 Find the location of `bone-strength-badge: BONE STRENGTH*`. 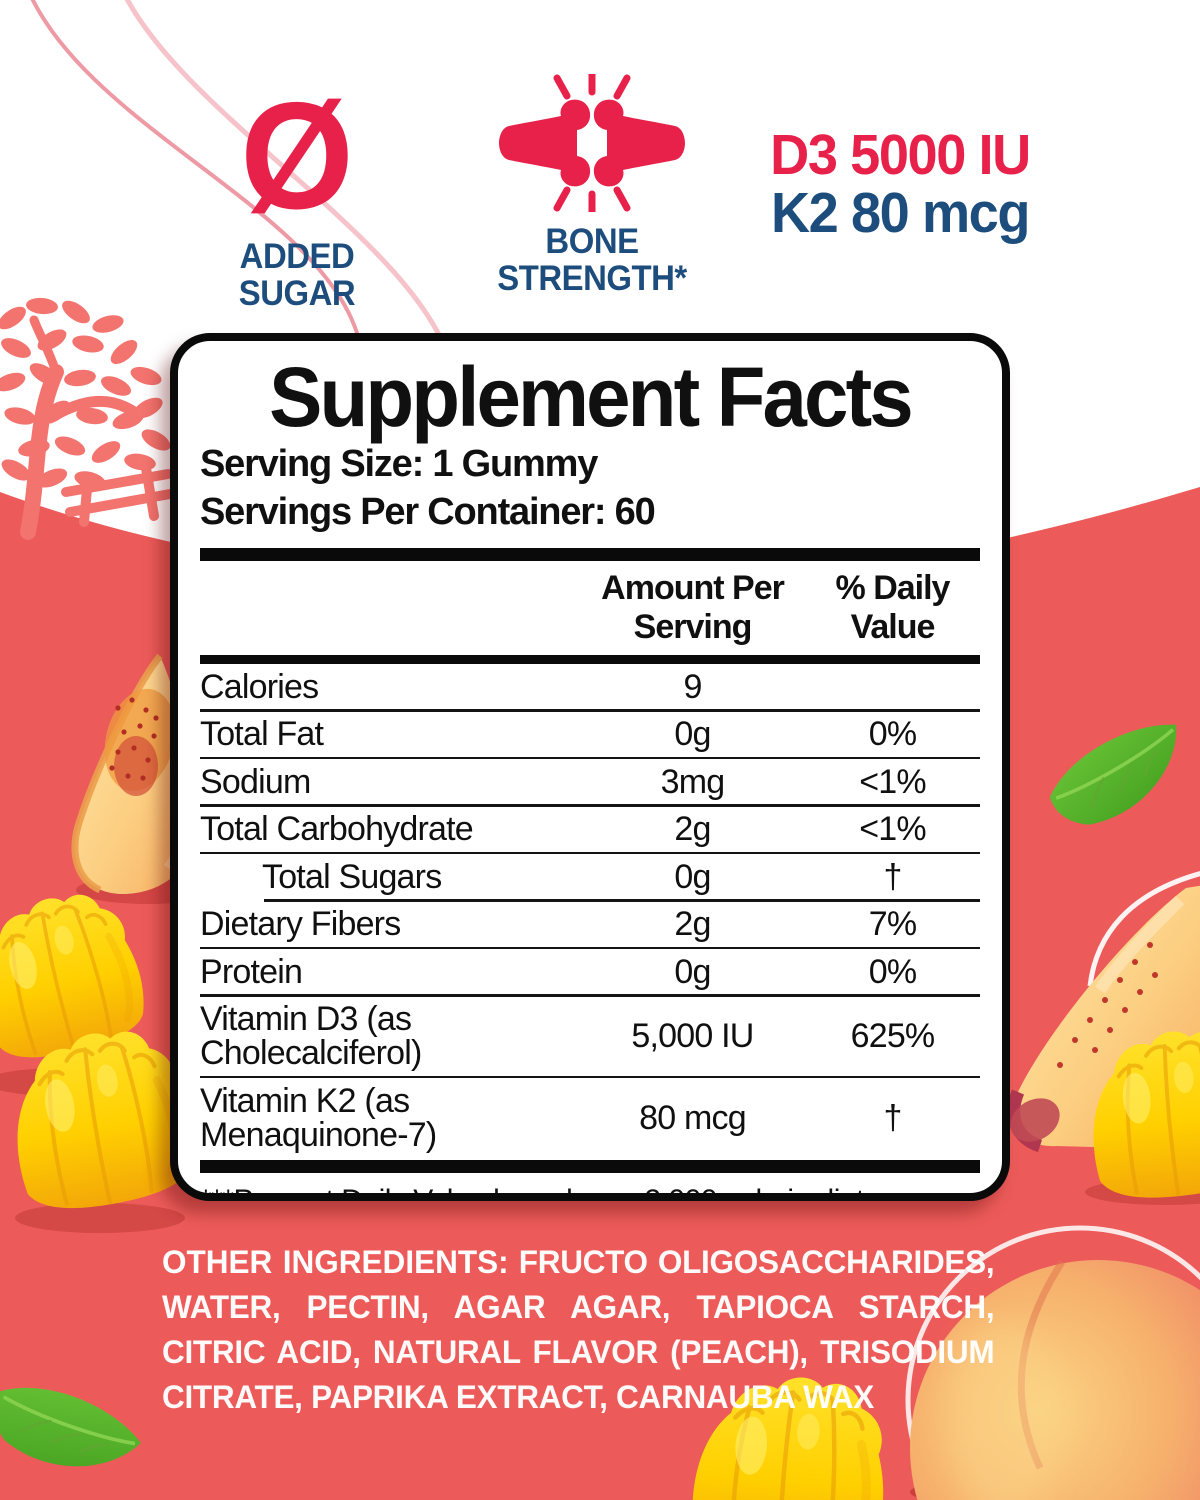

bone-strength-badge: BONE STRENGTH* is located at coordinates (592, 184).